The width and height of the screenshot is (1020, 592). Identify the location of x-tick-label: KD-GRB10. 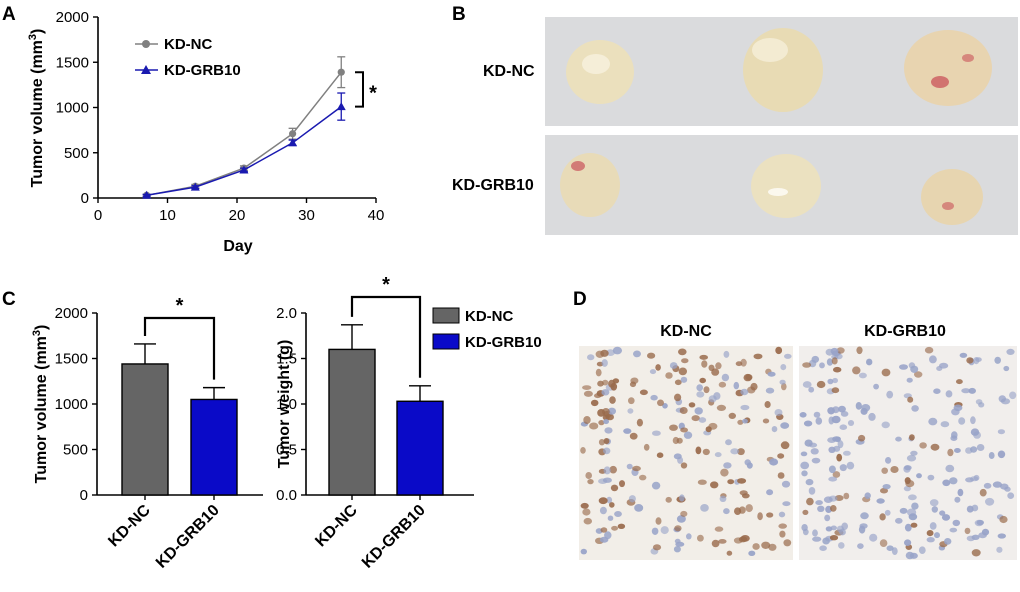
(394, 537).